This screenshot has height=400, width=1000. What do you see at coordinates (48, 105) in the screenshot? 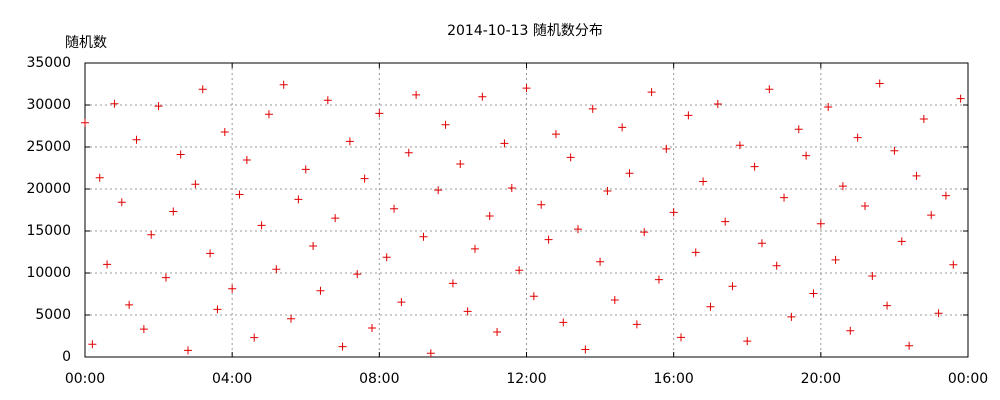
I see `y-tick-label: 30000` at bounding box center [48, 105].